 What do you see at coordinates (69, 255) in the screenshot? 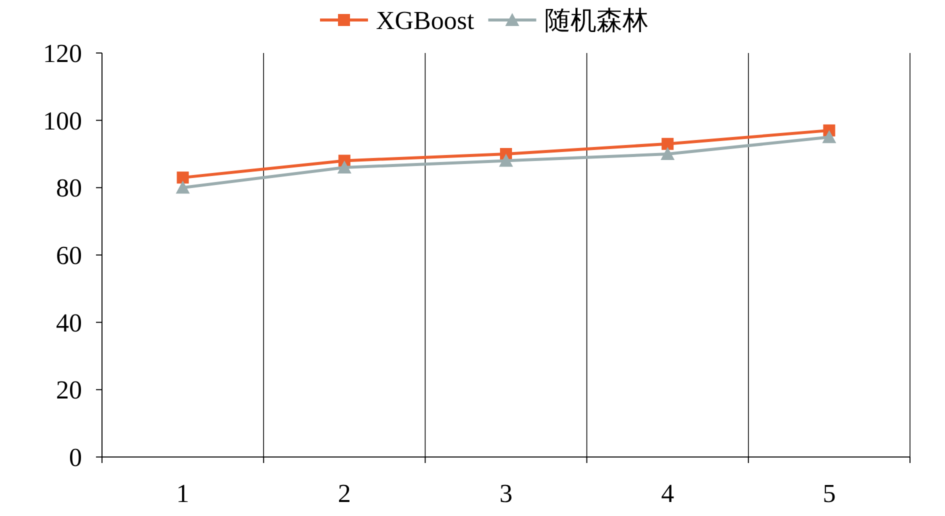
I see `y-tick-label: 60` at bounding box center [69, 255].